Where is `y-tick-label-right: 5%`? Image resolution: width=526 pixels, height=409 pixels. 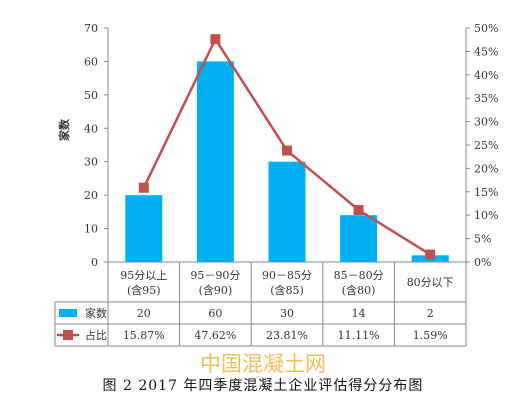 y-tick-label-right: 5% is located at coordinates (482, 239).